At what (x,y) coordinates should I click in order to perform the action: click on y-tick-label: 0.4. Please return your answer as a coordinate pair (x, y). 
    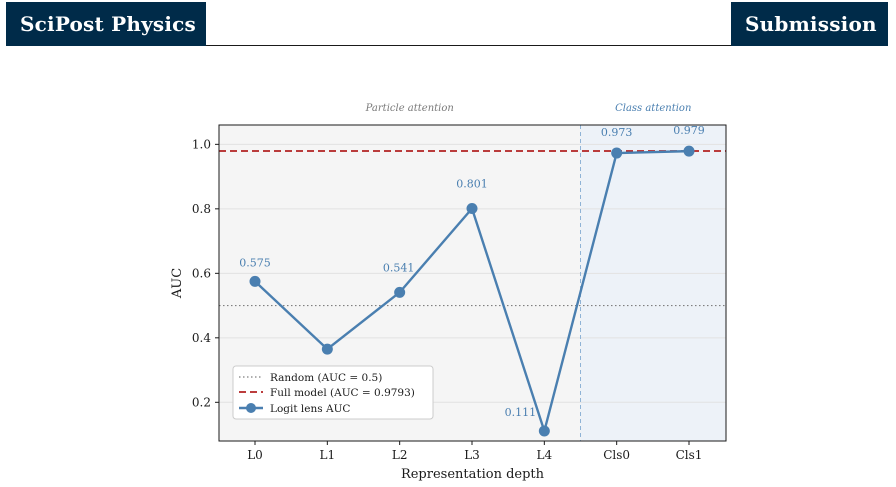
    Looking at the image, I should click on (201, 338).